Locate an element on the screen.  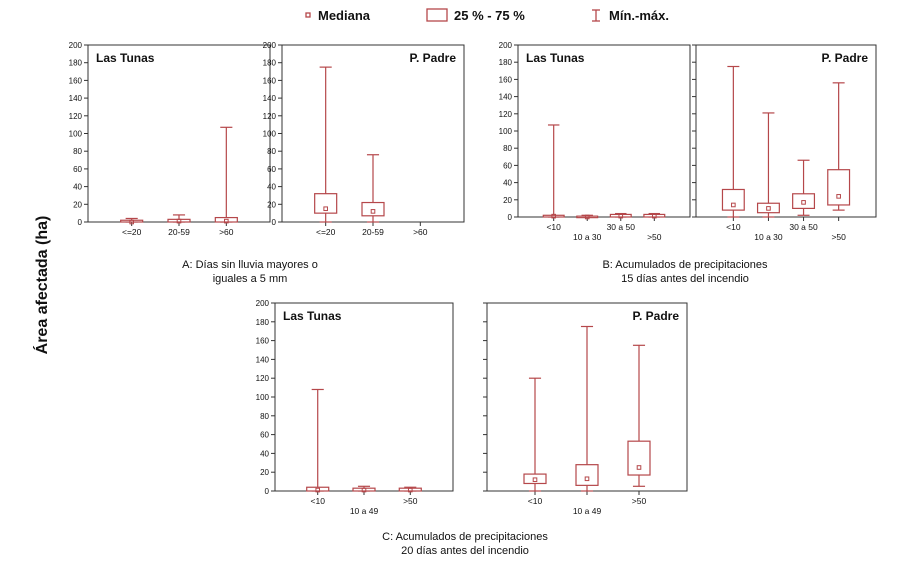
caption-C-line2: 20 días antes del incendio is located at coordinates (465, 551).